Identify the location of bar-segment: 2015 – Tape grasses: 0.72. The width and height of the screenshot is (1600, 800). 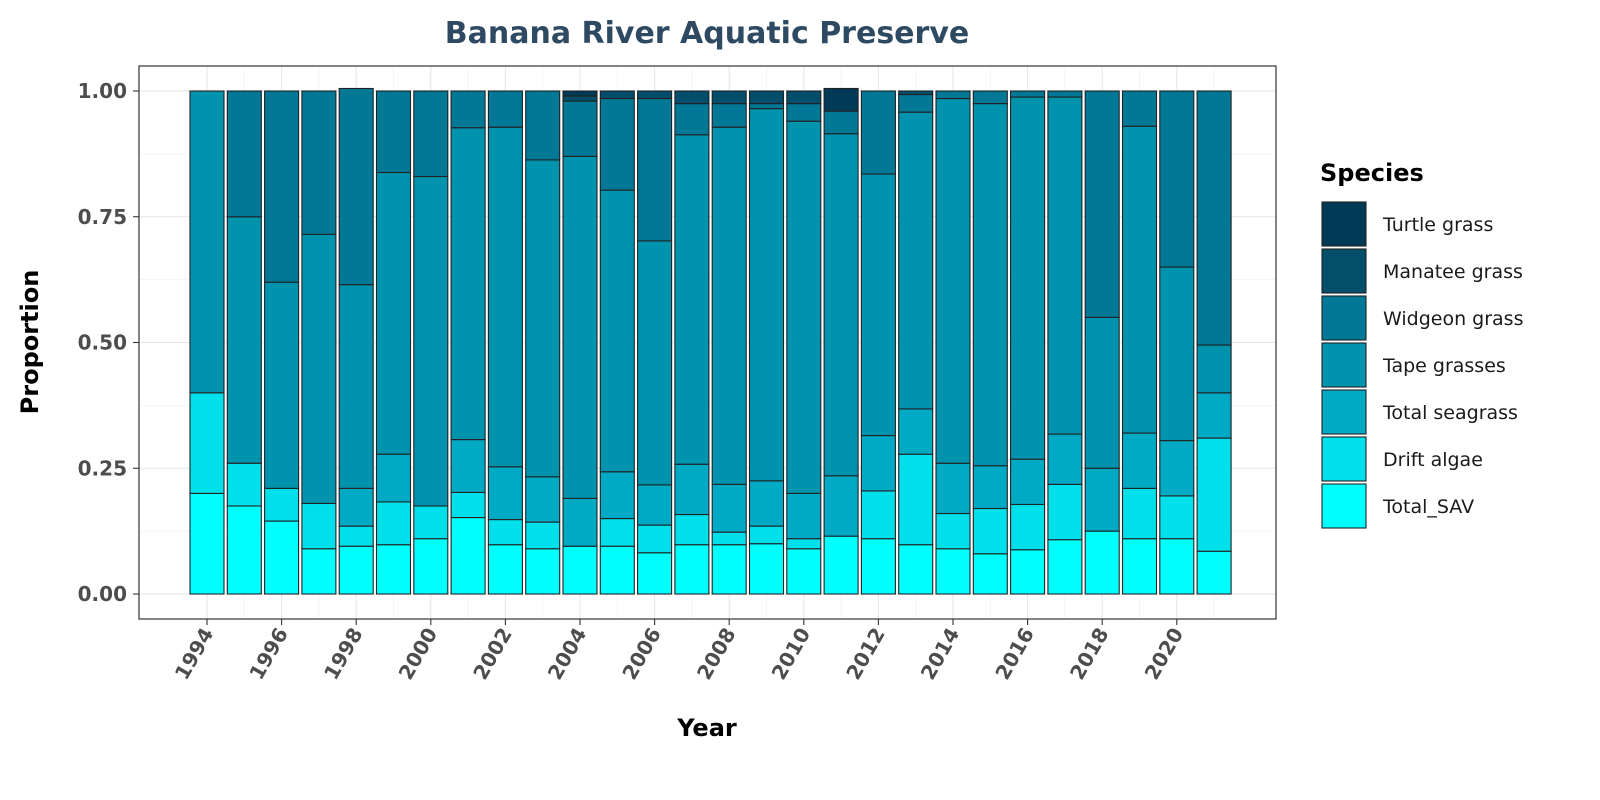
(990, 285).